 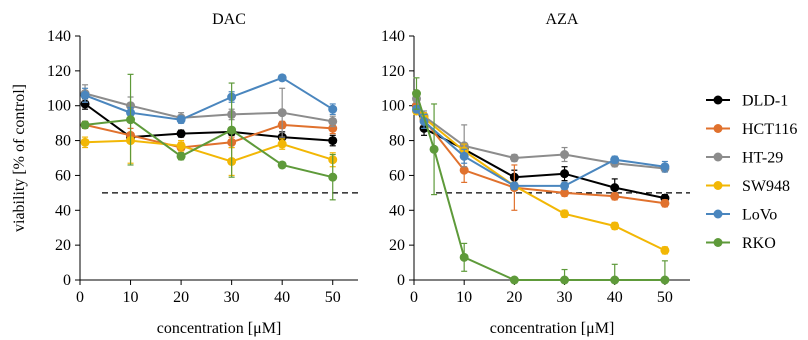 I want to click on dac-y-tick-label: 20, so click(x=63, y=245).